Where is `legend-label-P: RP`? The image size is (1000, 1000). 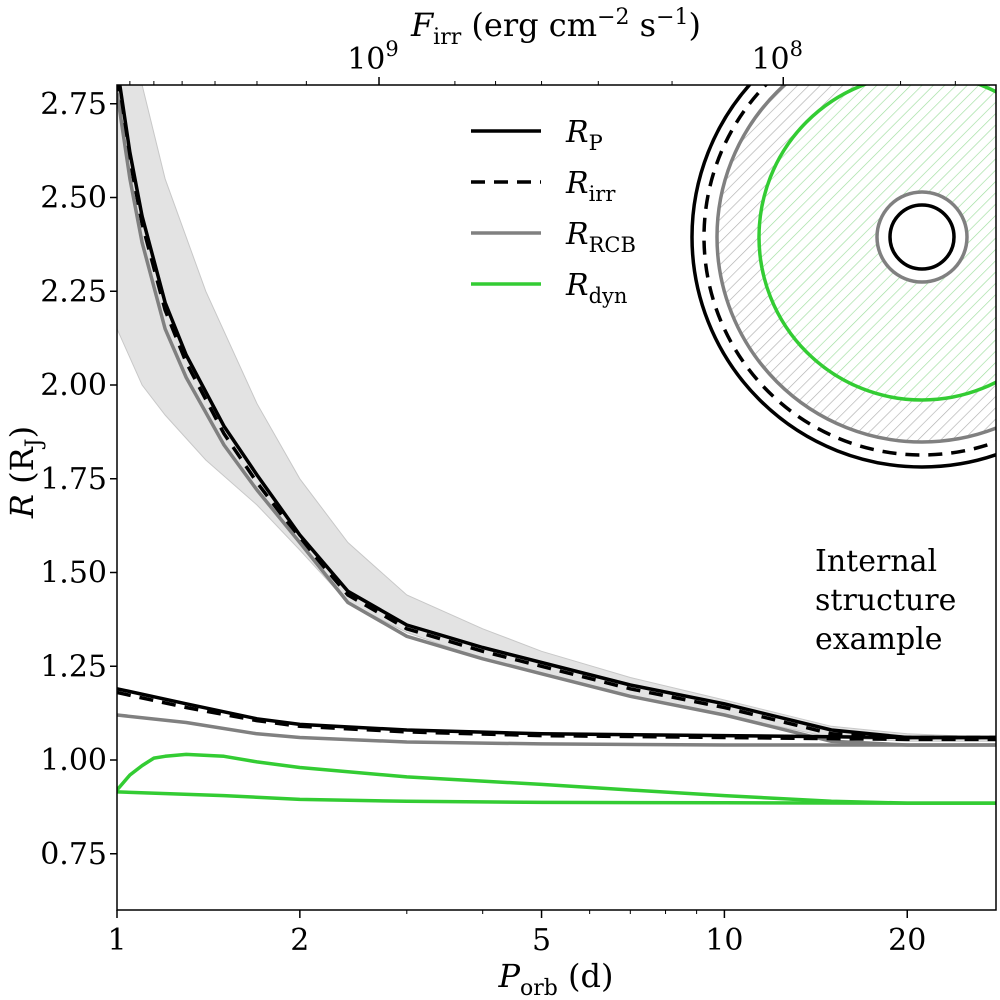
legend-label-P: RP is located at coordinates (584, 135).